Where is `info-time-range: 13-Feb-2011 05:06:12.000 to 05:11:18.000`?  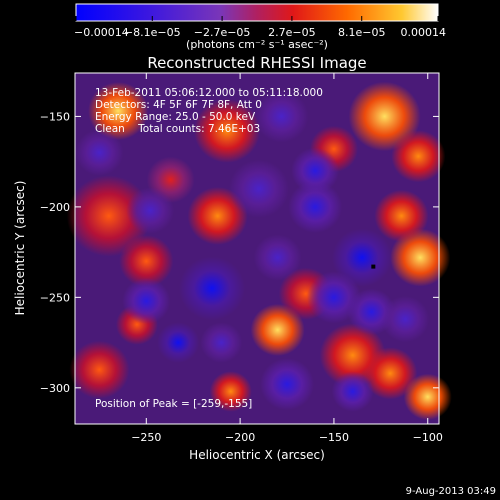 info-time-range: 13-Feb-2011 05:06:12.000 to 05:11:18.000 is located at coordinates (209, 93).